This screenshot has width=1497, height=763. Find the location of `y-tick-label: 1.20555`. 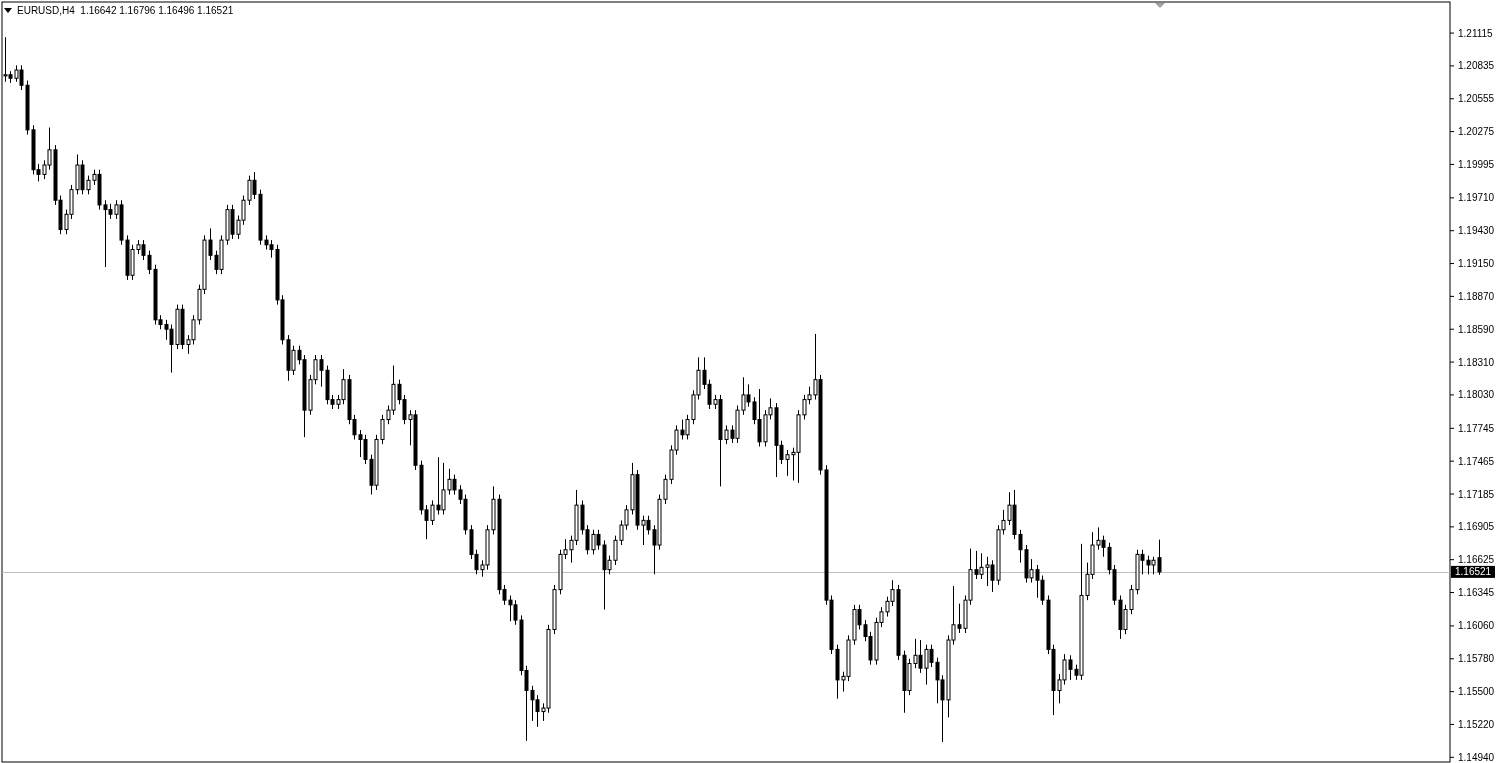

y-tick-label: 1.20555 is located at coordinates (1476, 99).